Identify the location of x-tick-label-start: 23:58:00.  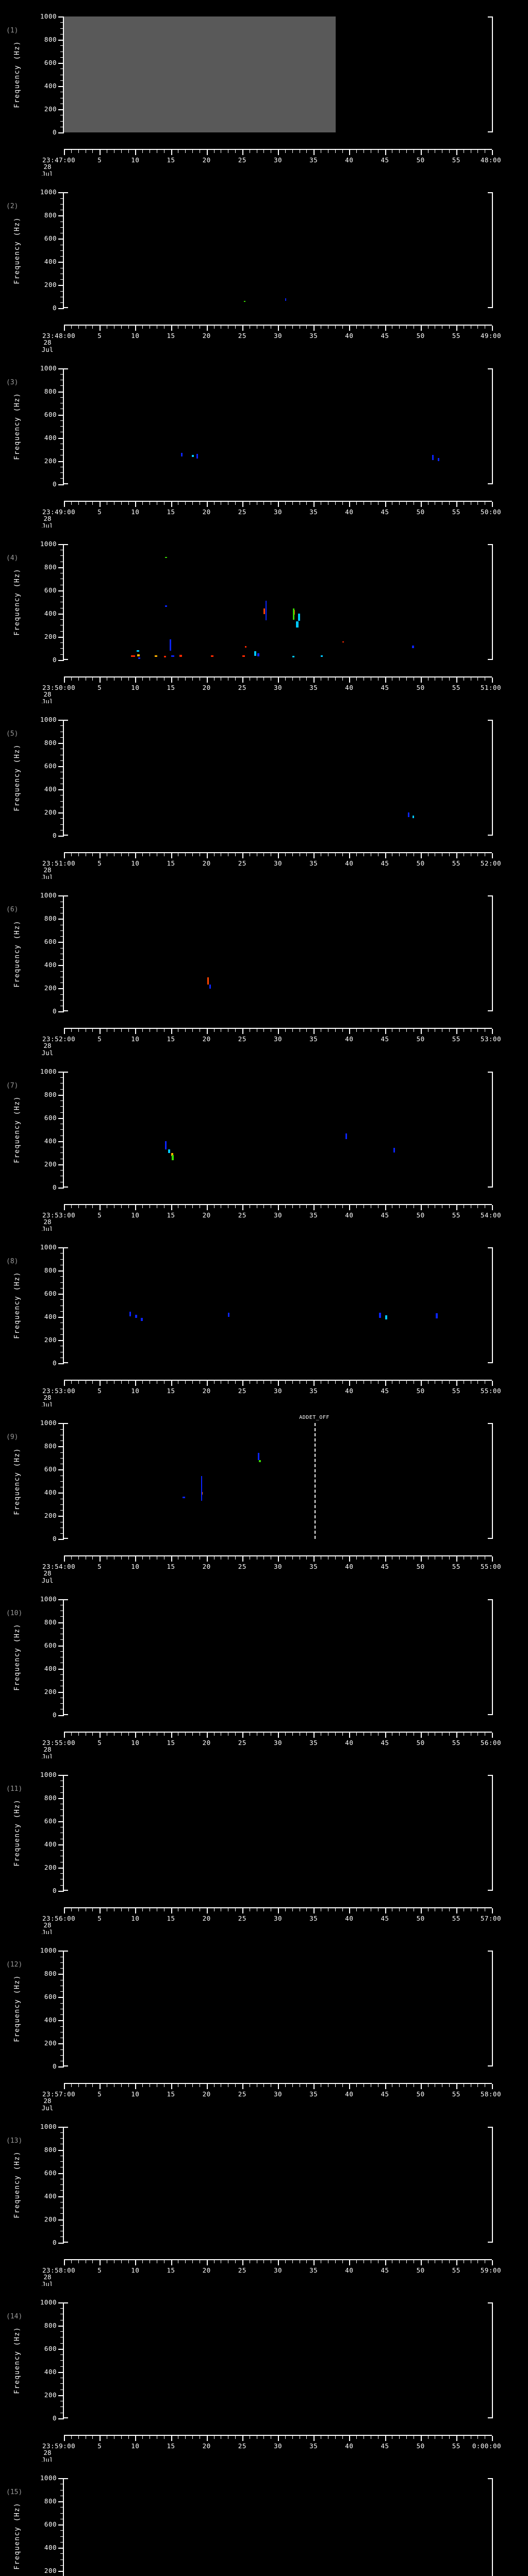
(59, 2270).